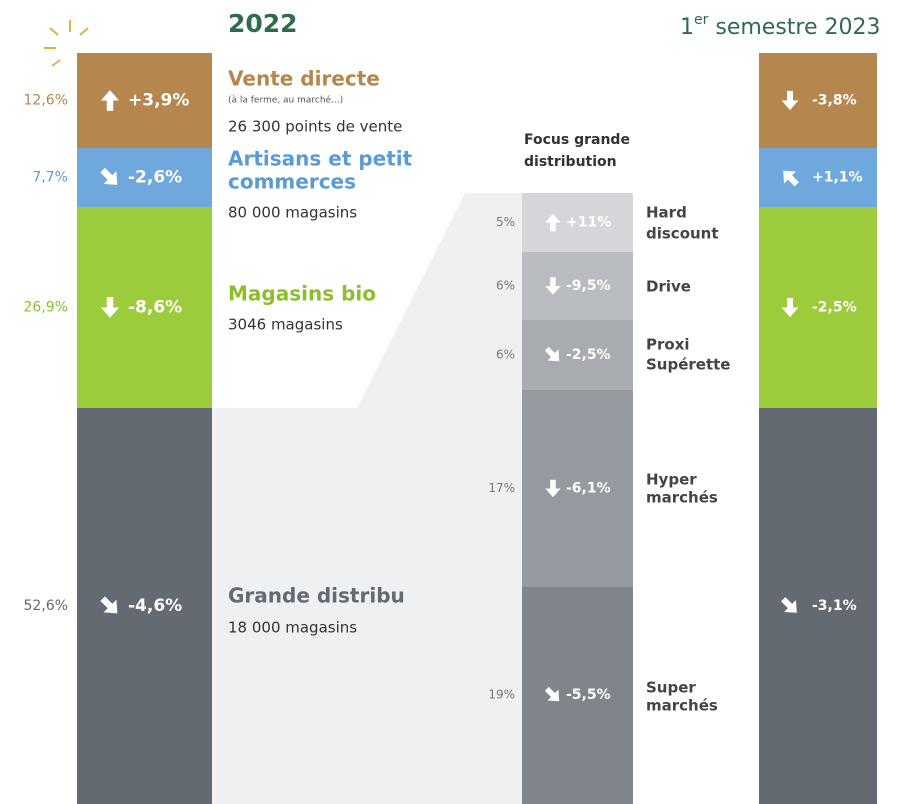 This screenshot has width=921, height=804. What do you see at coordinates (158, 101) in the screenshot?
I see `change-label: +3,9%` at bounding box center [158, 101].